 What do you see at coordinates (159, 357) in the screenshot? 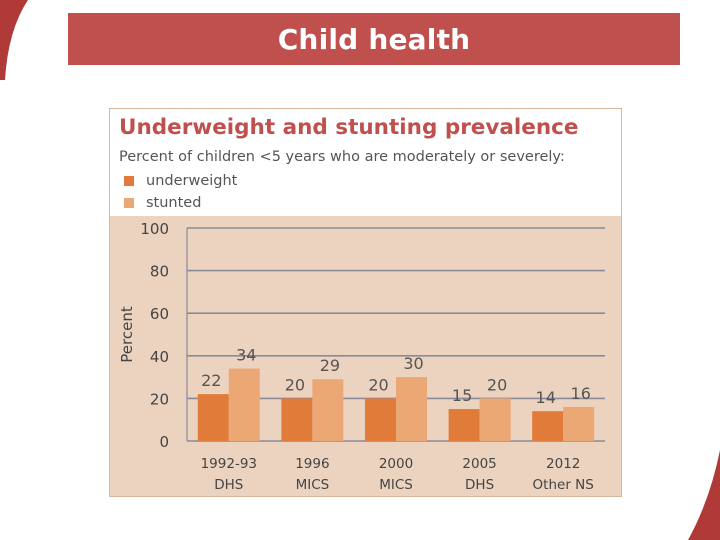
I see `y-tick-label-40: 40` at bounding box center [159, 357].